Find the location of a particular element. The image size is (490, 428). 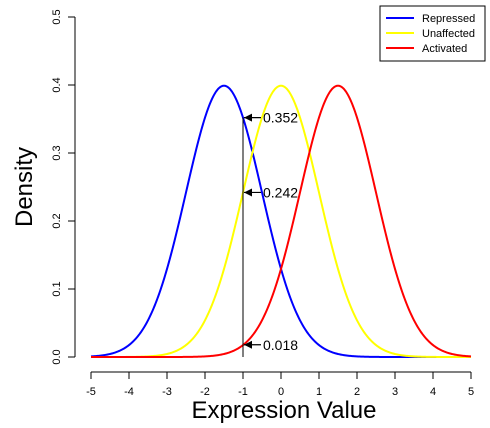

y-tick-label: 0.3 is located at coordinates (57, 152).